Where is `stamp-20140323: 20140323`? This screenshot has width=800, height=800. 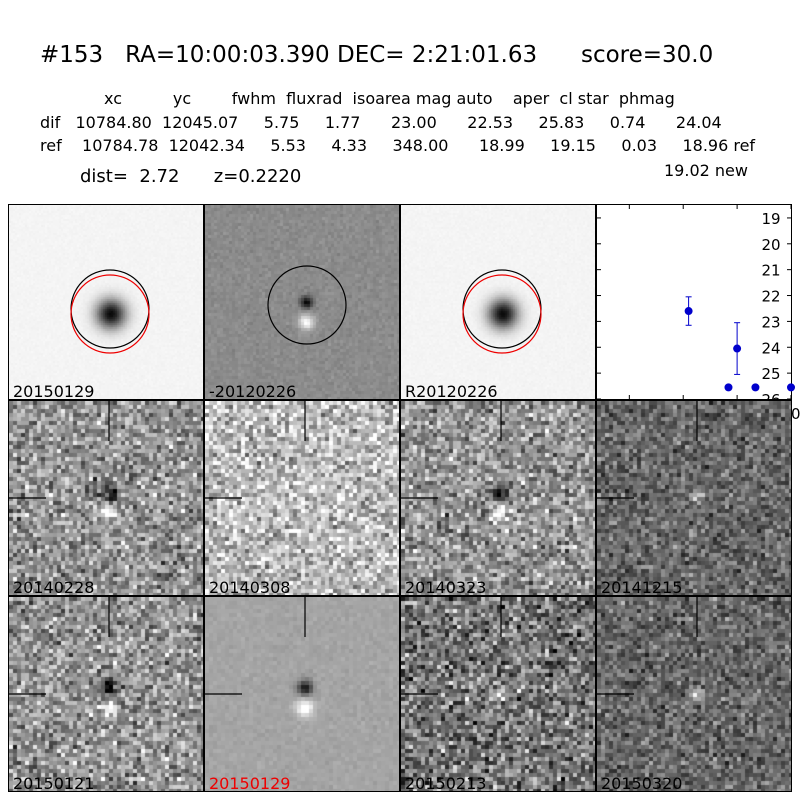
stamp-20140323: 20140323 is located at coordinates (498, 498).